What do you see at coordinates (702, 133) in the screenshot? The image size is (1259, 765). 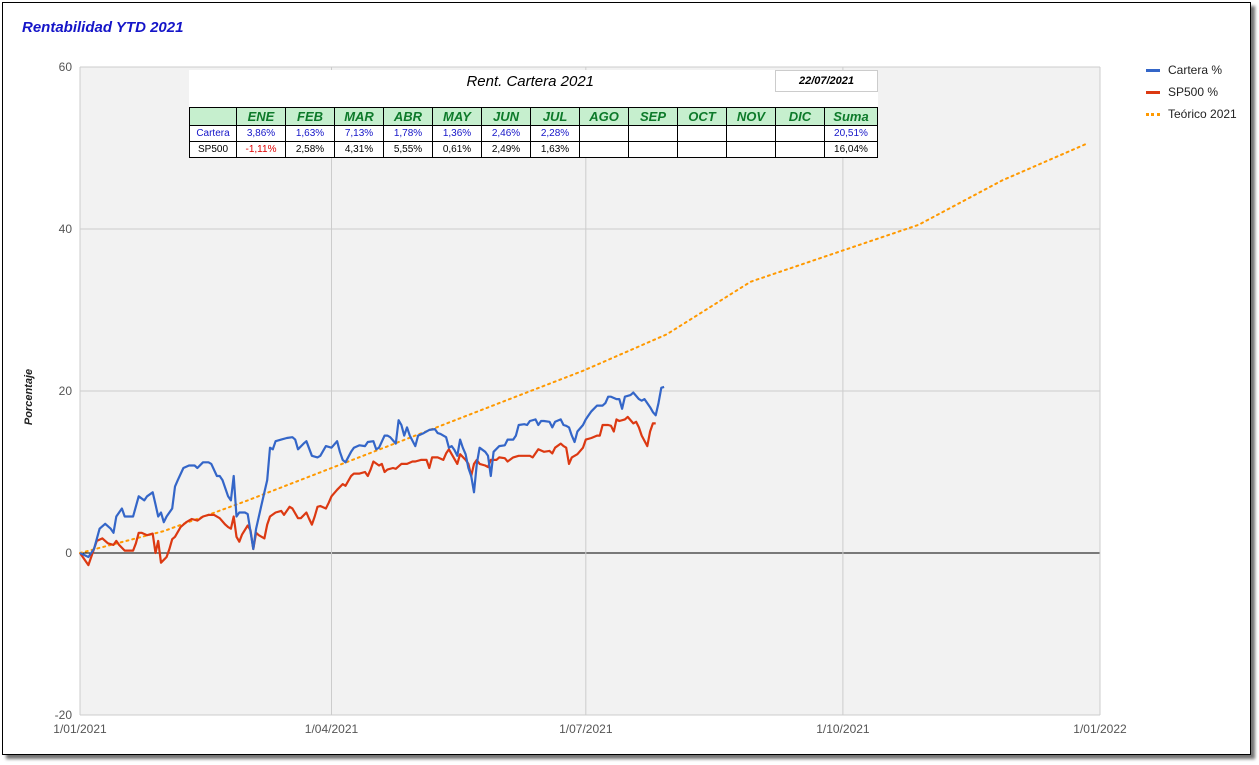 I see `table-cell-cartera-oct` at bounding box center [702, 133].